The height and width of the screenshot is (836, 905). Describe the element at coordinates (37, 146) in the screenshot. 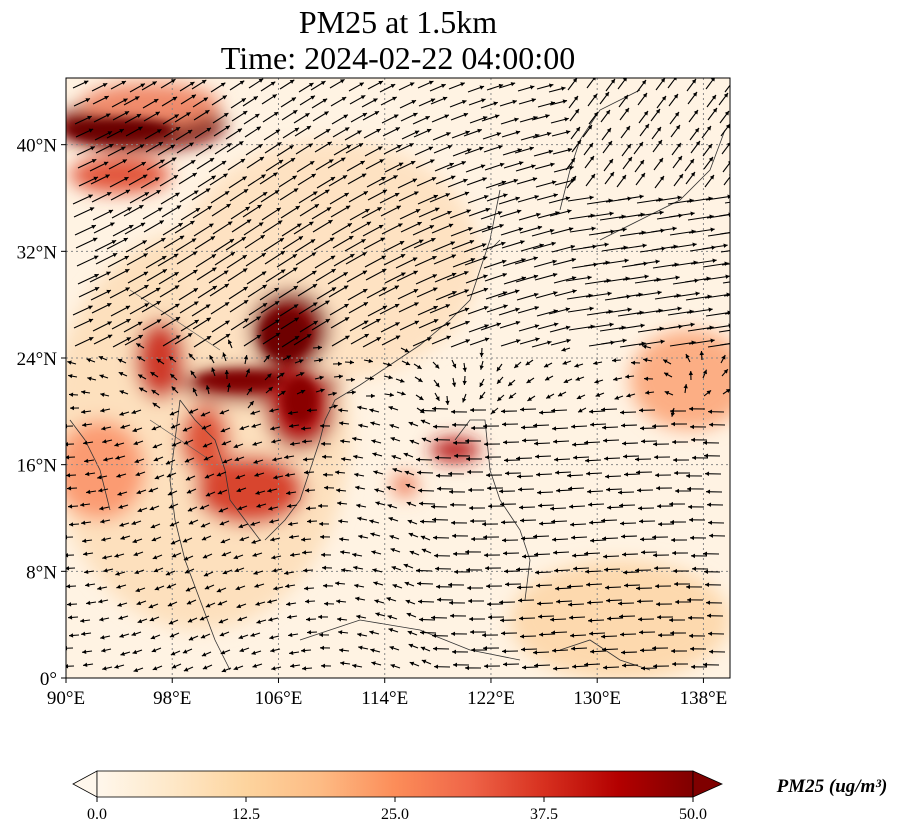

I see `y-tick-label: 40°N` at that location.